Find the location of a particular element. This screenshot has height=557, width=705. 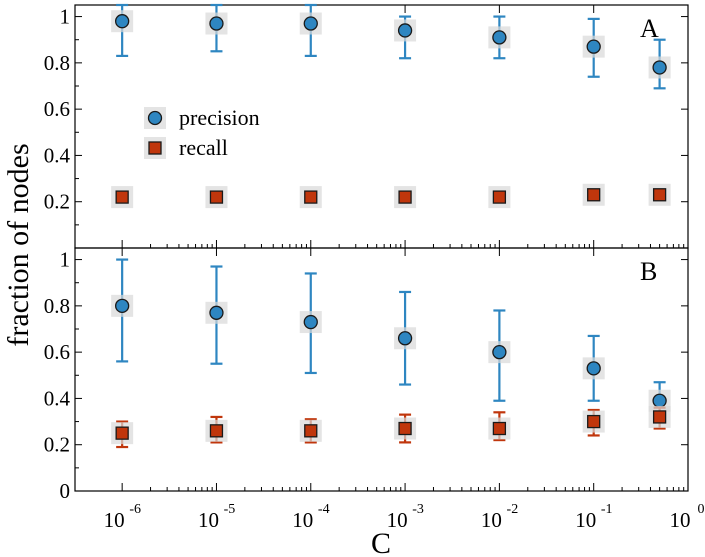

x-tick-exponent: -2 is located at coordinates (513, 509).